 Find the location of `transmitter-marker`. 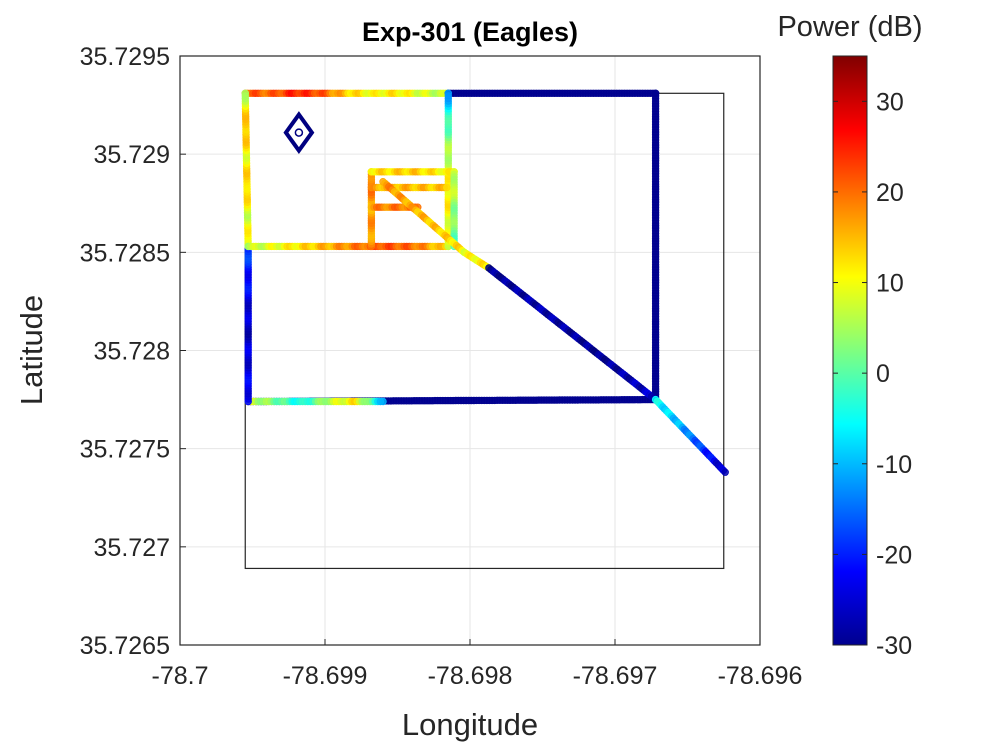

transmitter-marker is located at coordinates (299, 132).